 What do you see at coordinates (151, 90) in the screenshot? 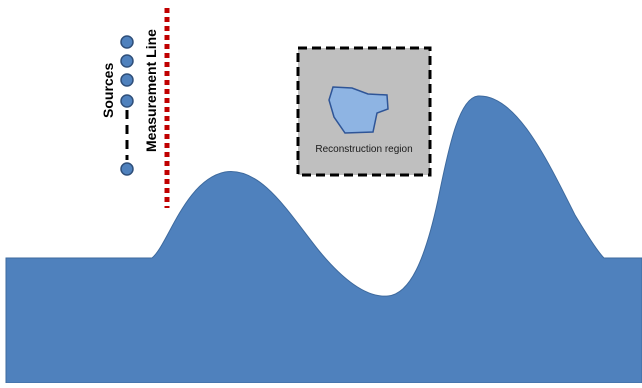
I see `measurement-line-label: Measurement Line` at bounding box center [151, 90].